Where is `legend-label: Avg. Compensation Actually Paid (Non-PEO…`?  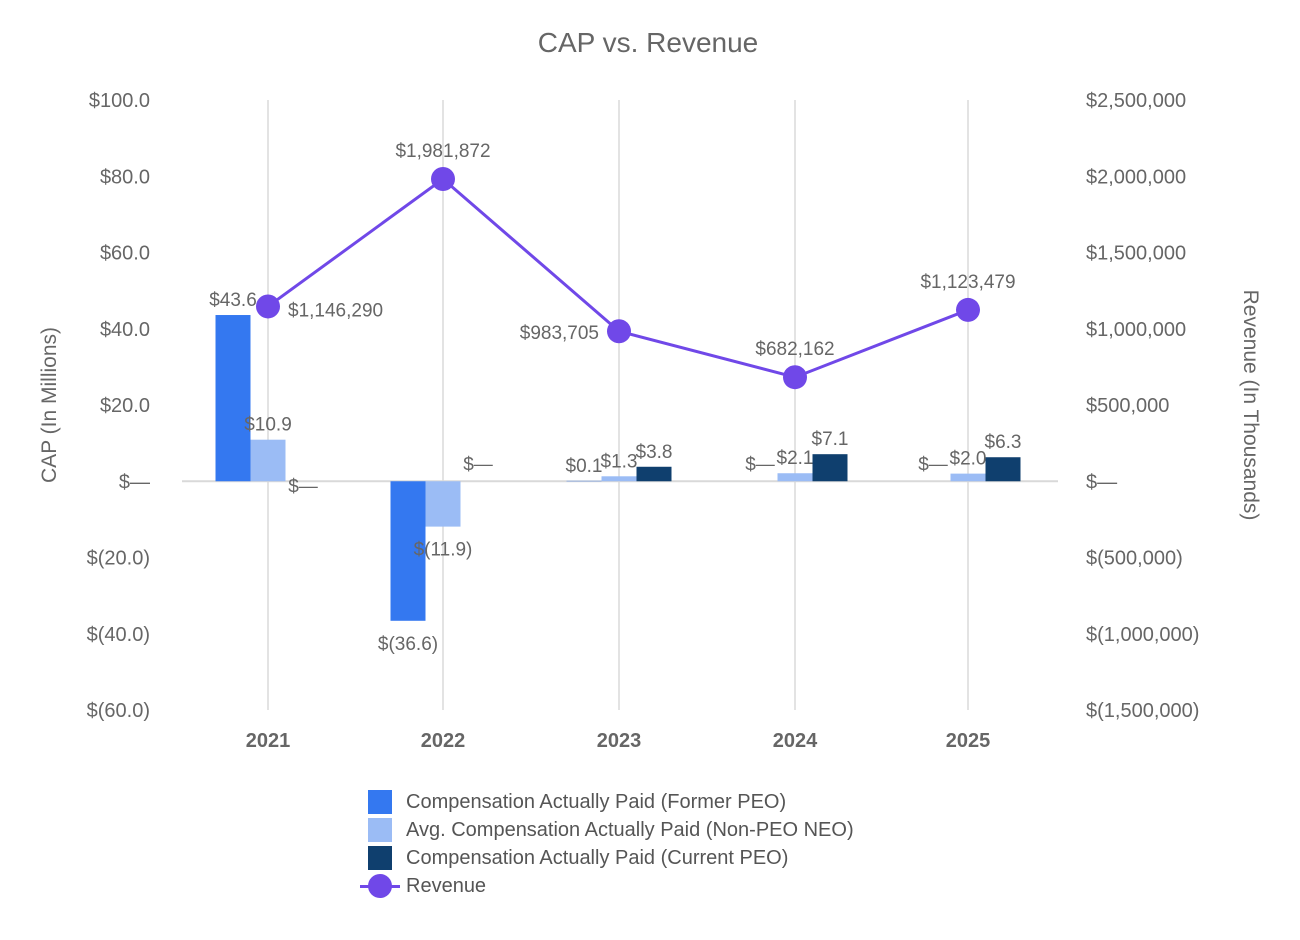 legend-label: Avg. Compensation Actually Paid (Non-PEO… is located at coordinates (630, 829).